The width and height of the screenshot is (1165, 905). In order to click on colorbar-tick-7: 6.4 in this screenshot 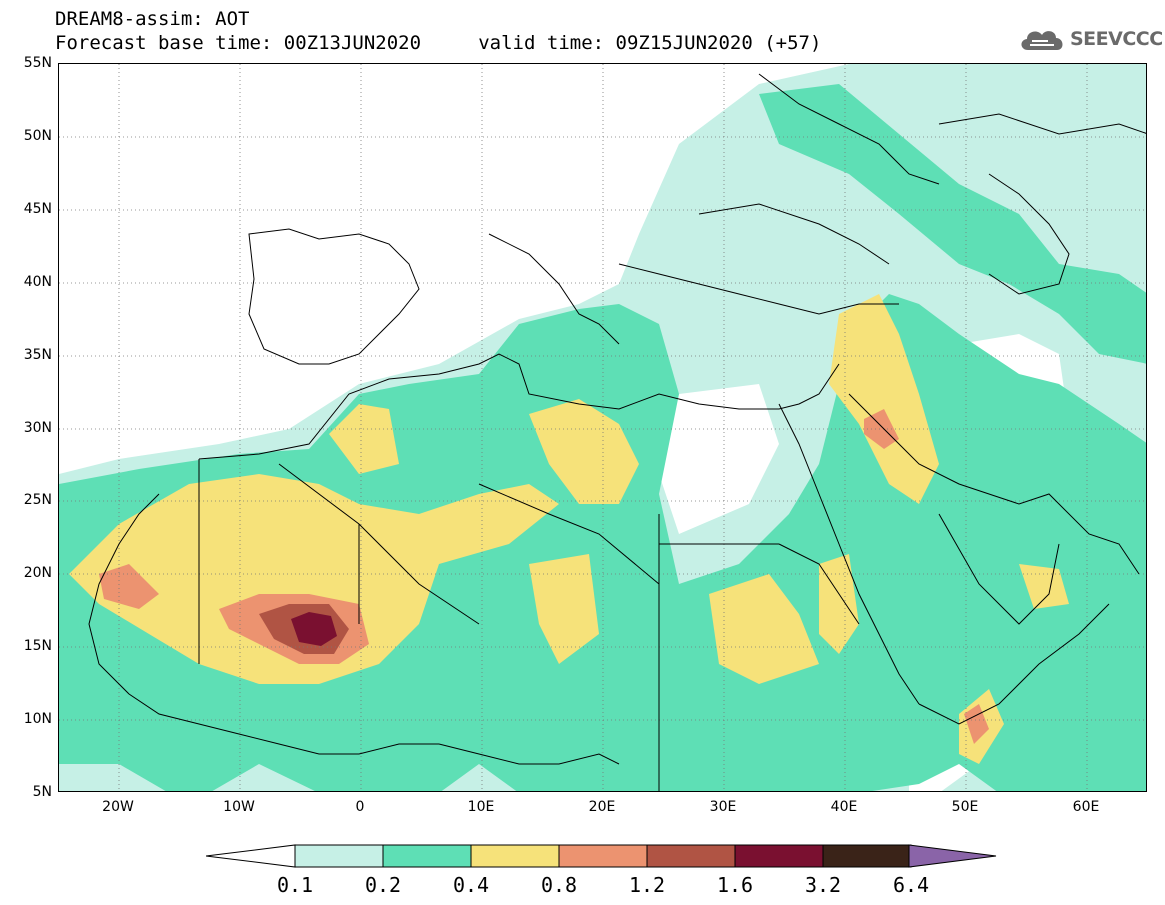, I will do `click(911, 885)`.